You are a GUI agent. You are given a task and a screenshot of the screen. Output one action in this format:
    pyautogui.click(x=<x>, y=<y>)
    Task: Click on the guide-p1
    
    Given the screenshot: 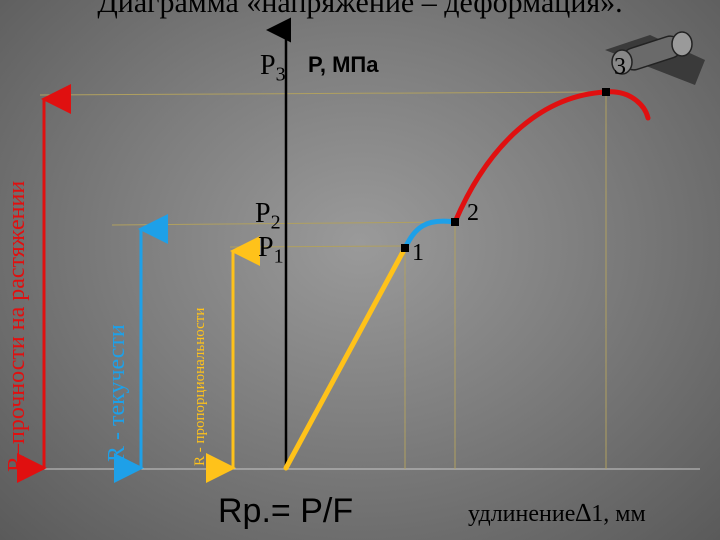 What is the action you would take?
    pyautogui.click(x=317, y=246)
    